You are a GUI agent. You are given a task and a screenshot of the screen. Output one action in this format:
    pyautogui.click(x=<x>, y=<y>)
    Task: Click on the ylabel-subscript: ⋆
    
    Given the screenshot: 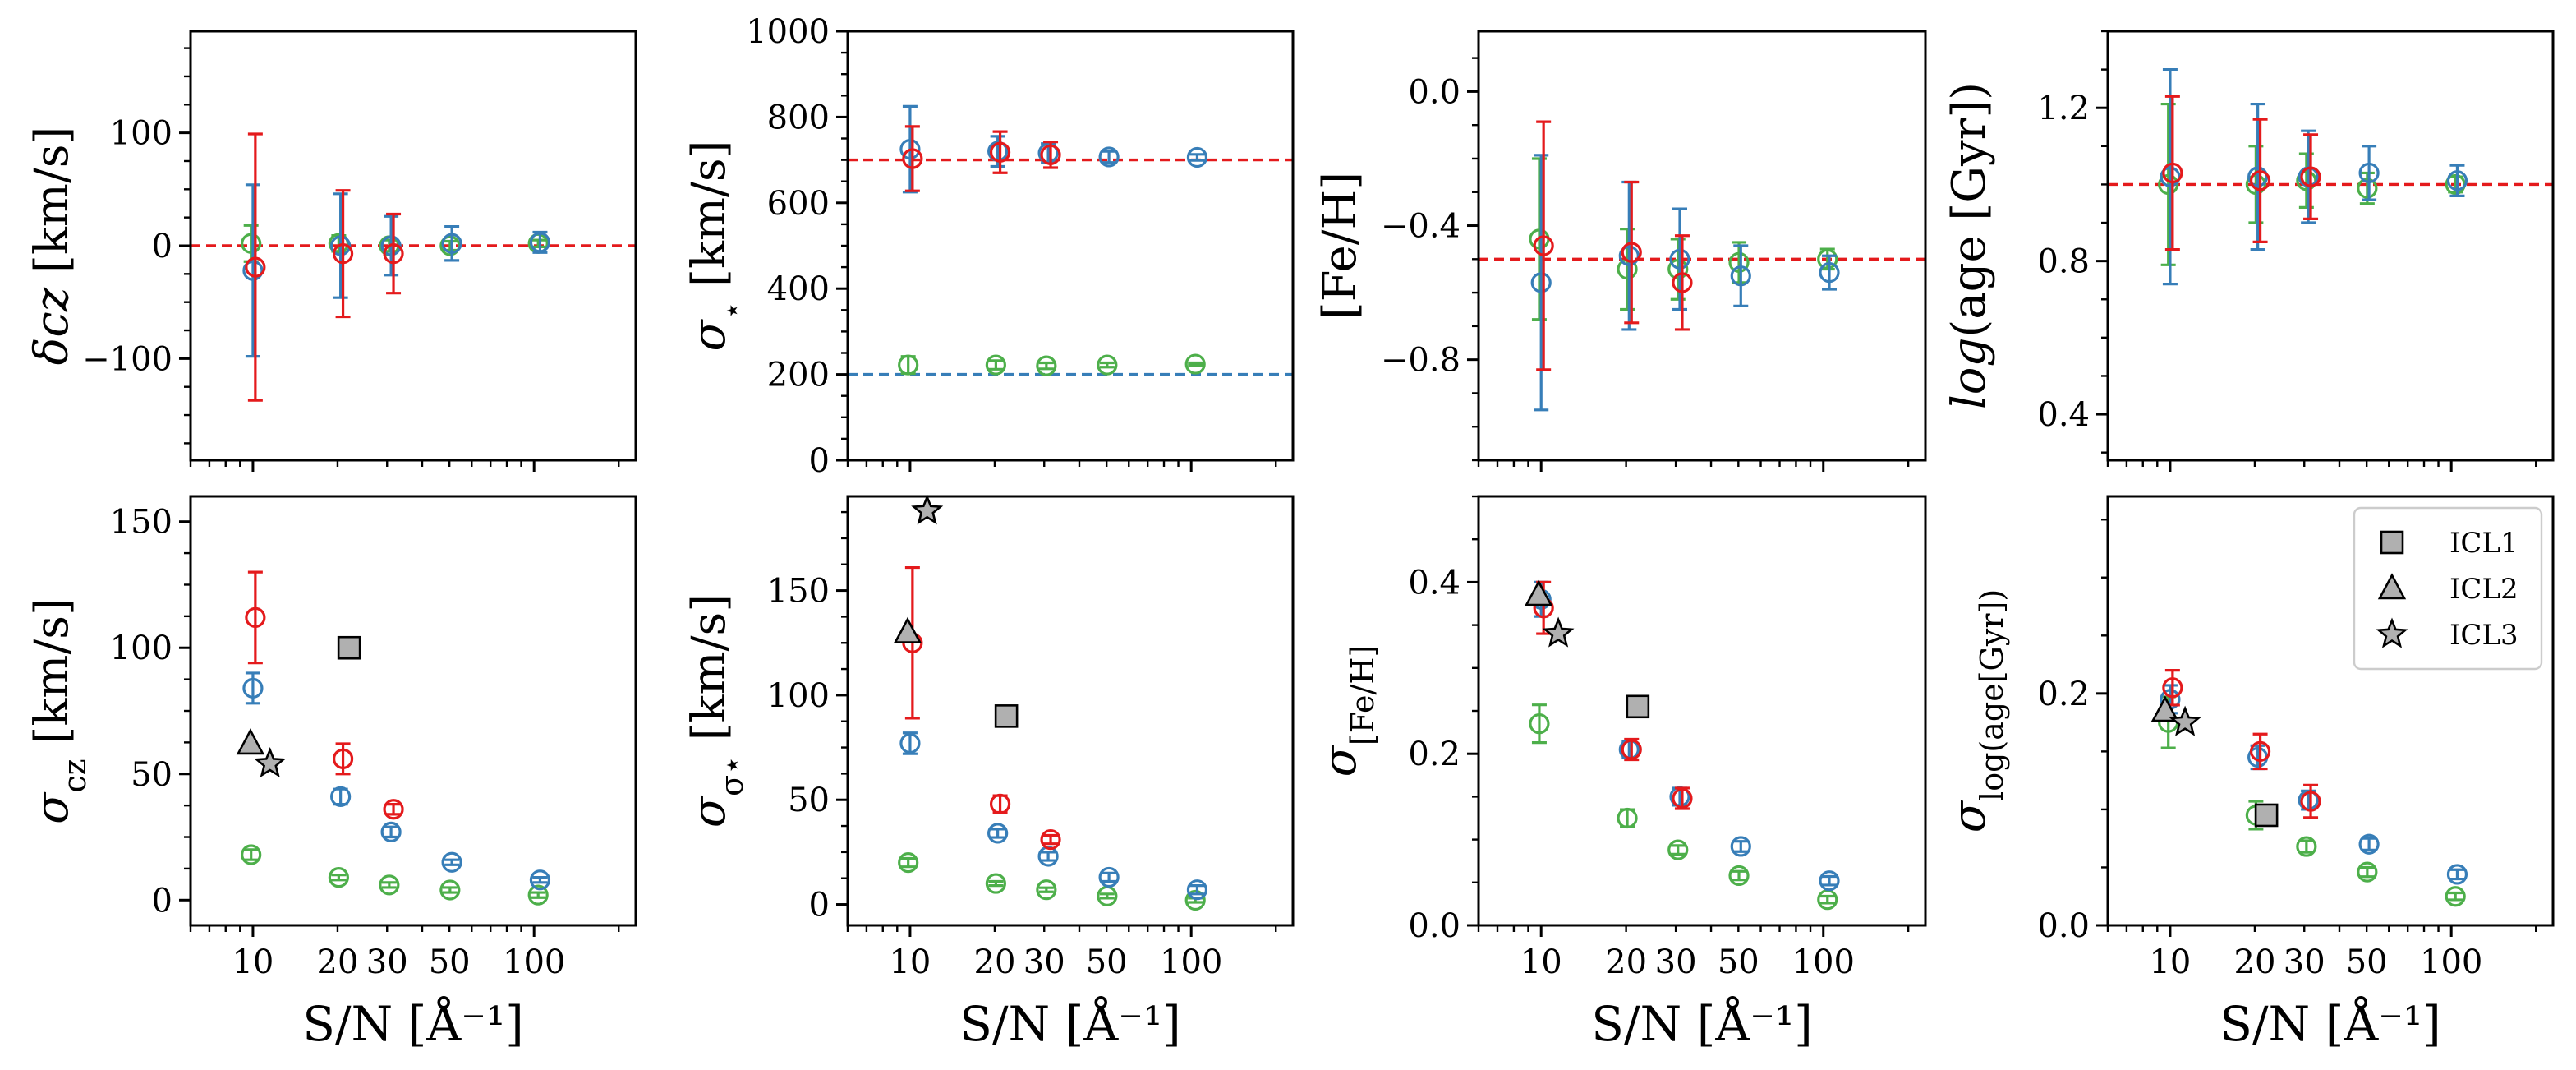 What is the action you would take?
    pyautogui.click(x=732, y=311)
    